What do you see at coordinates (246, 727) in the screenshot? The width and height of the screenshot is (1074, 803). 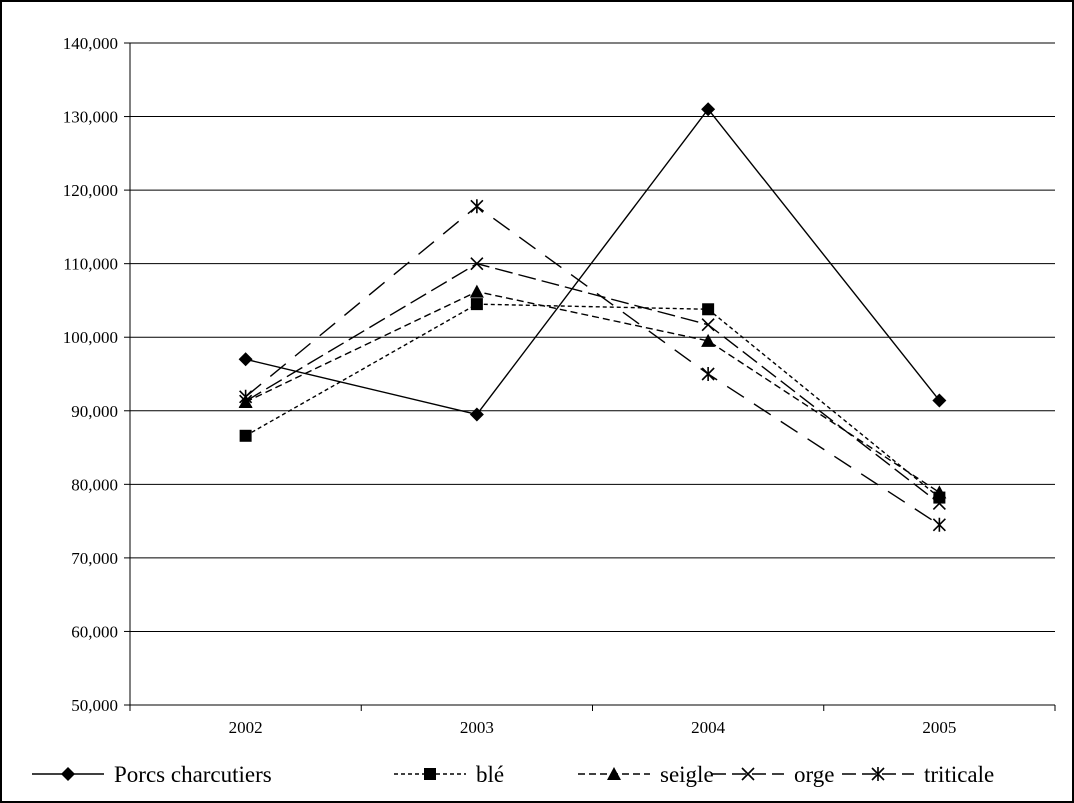 I see `x-tick-label: 2002` at bounding box center [246, 727].